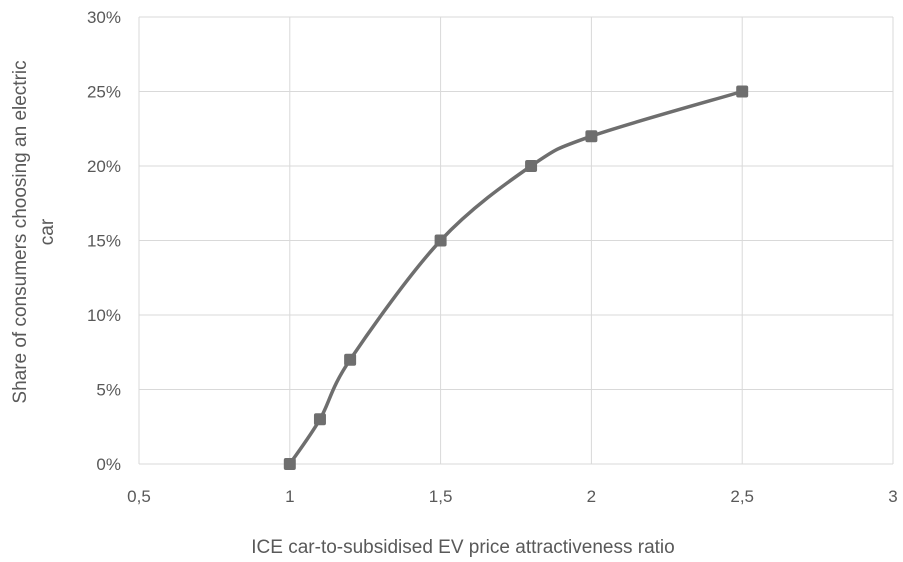 The height and width of the screenshot is (562, 903). I want to click on x-axis-tick-labels: 0,5 1 1,5 2 2,5 3, so click(512, 496).